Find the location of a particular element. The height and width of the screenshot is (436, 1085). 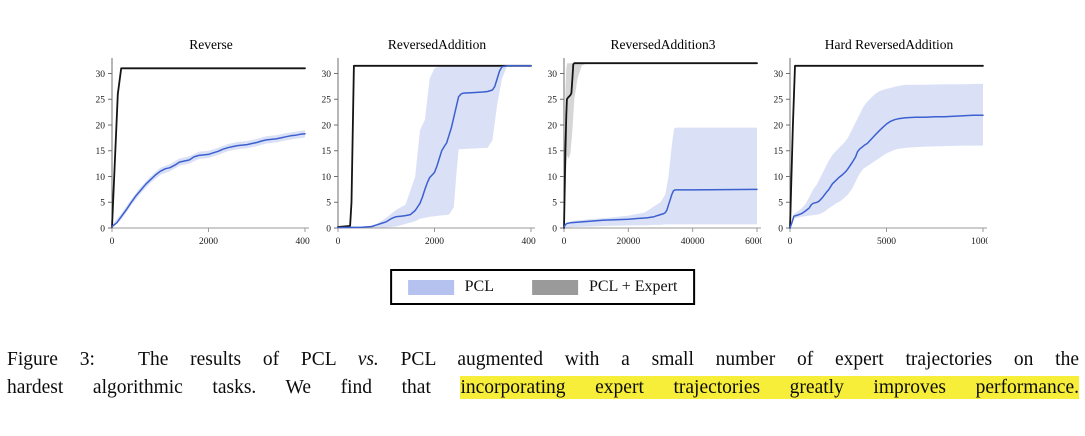

legend-swatch-pcl is located at coordinates (430, 287).